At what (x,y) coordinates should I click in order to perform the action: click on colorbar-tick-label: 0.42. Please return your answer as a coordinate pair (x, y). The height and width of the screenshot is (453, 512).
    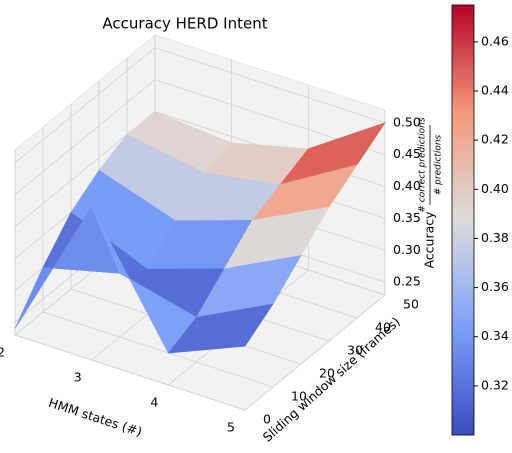
    Looking at the image, I should click on (495, 139).